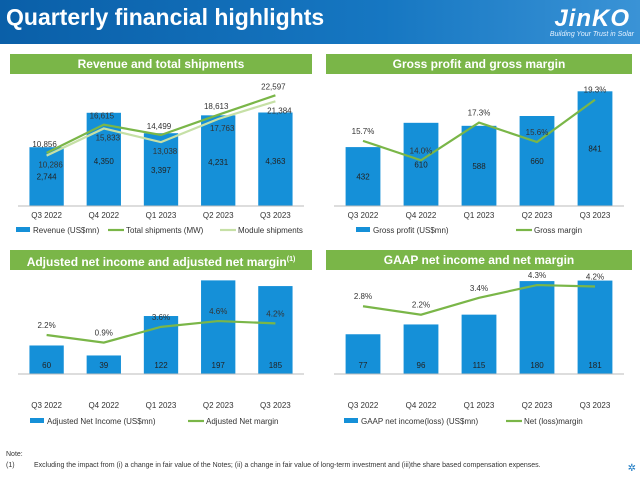  I want to click on bar-value-label: 588, so click(479, 166).